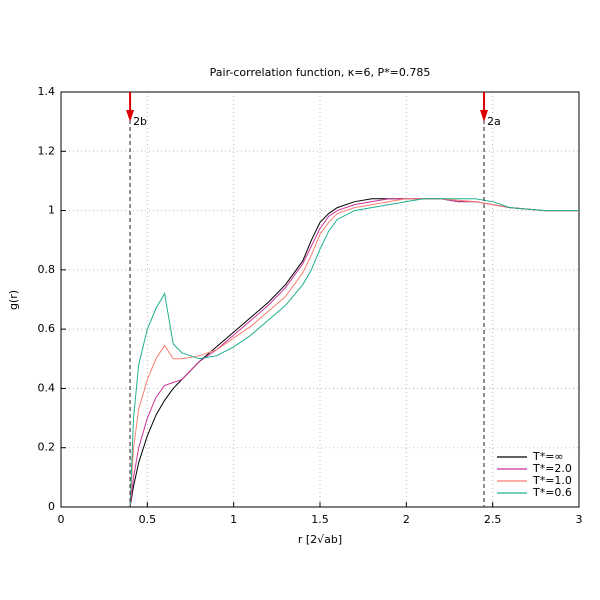  What do you see at coordinates (148, 519) in the screenshot?
I see `x-tick-label: 0.5` at bounding box center [148, 519].